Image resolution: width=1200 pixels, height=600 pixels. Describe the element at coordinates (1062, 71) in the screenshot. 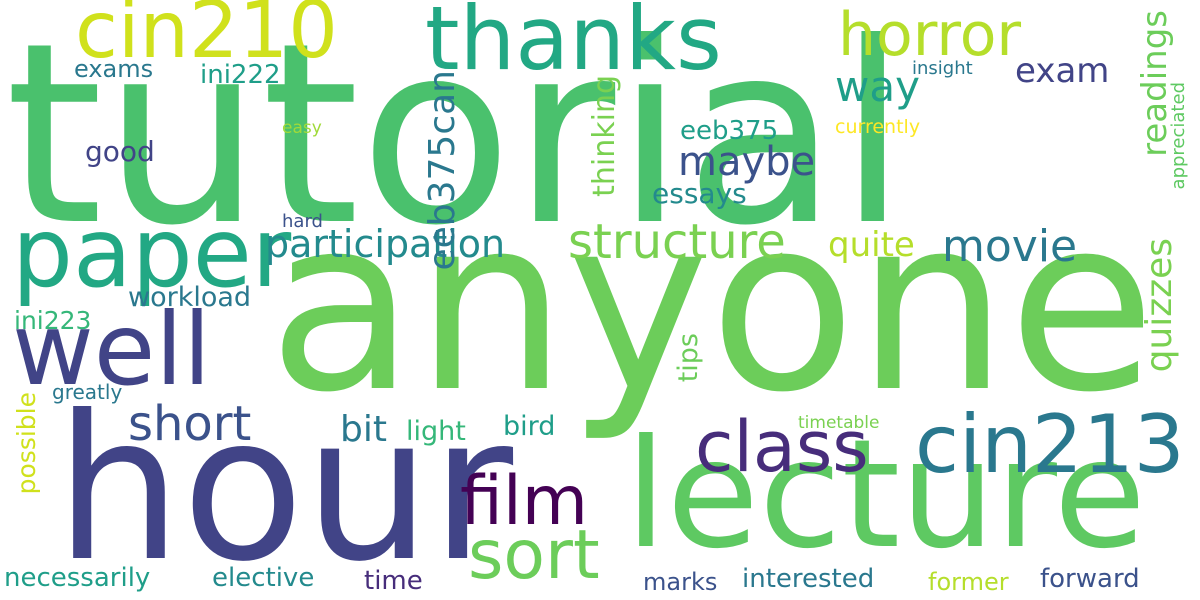

I see `word-exam: exam` at that location.